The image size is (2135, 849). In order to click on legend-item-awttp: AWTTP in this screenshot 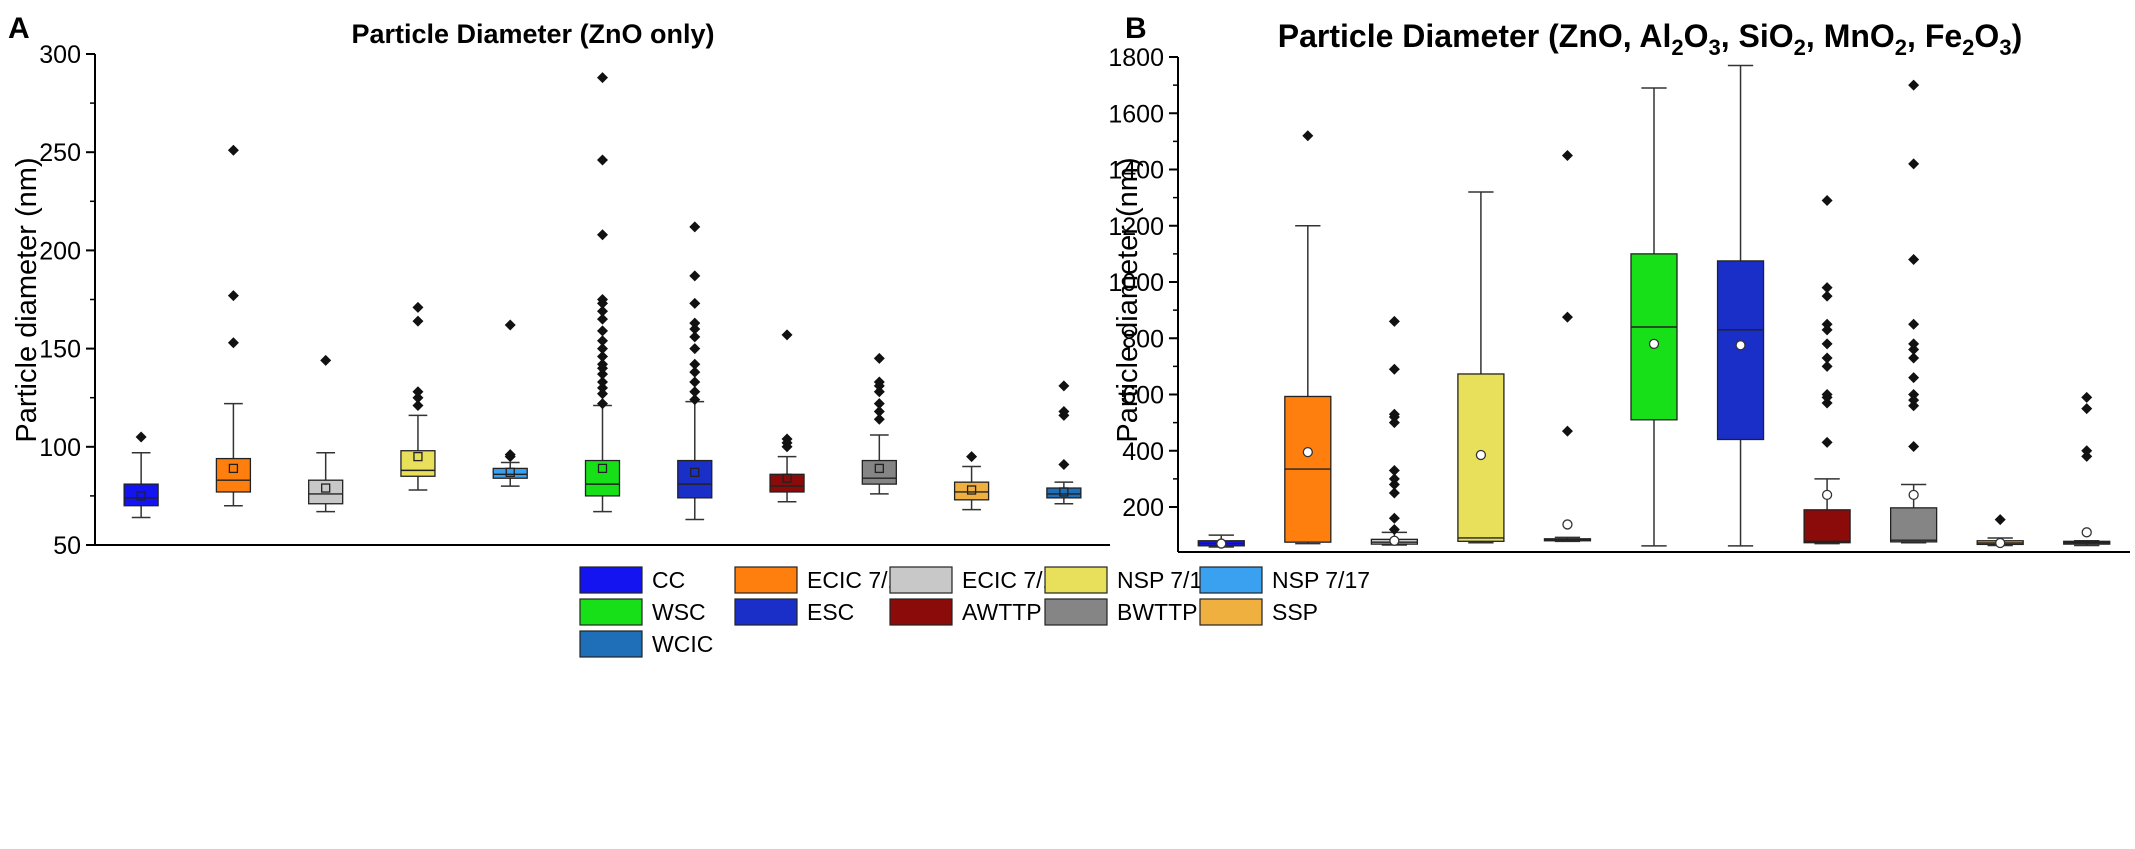, I will do `click(965, 612)`.